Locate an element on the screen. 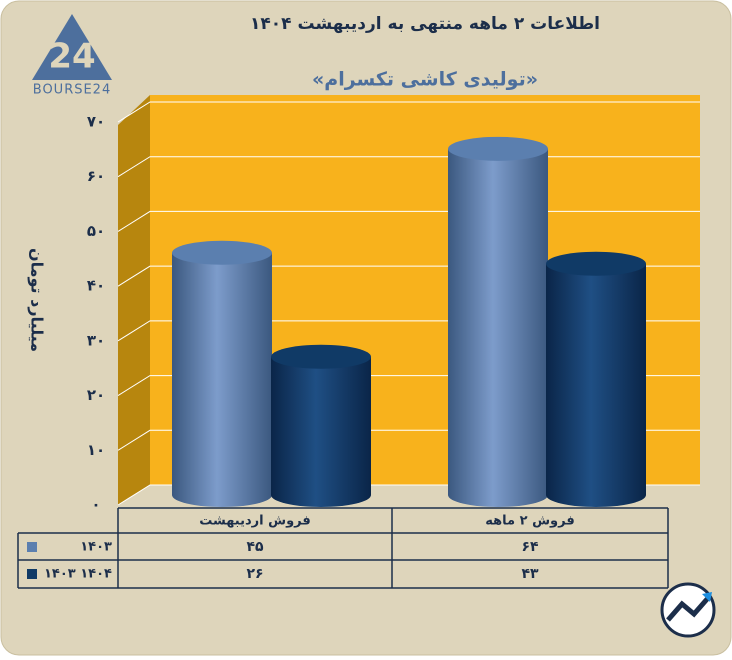 This screenshot has width=732, height=660. y-tick-label: ۵۰ is located at coordinates (96, 231).